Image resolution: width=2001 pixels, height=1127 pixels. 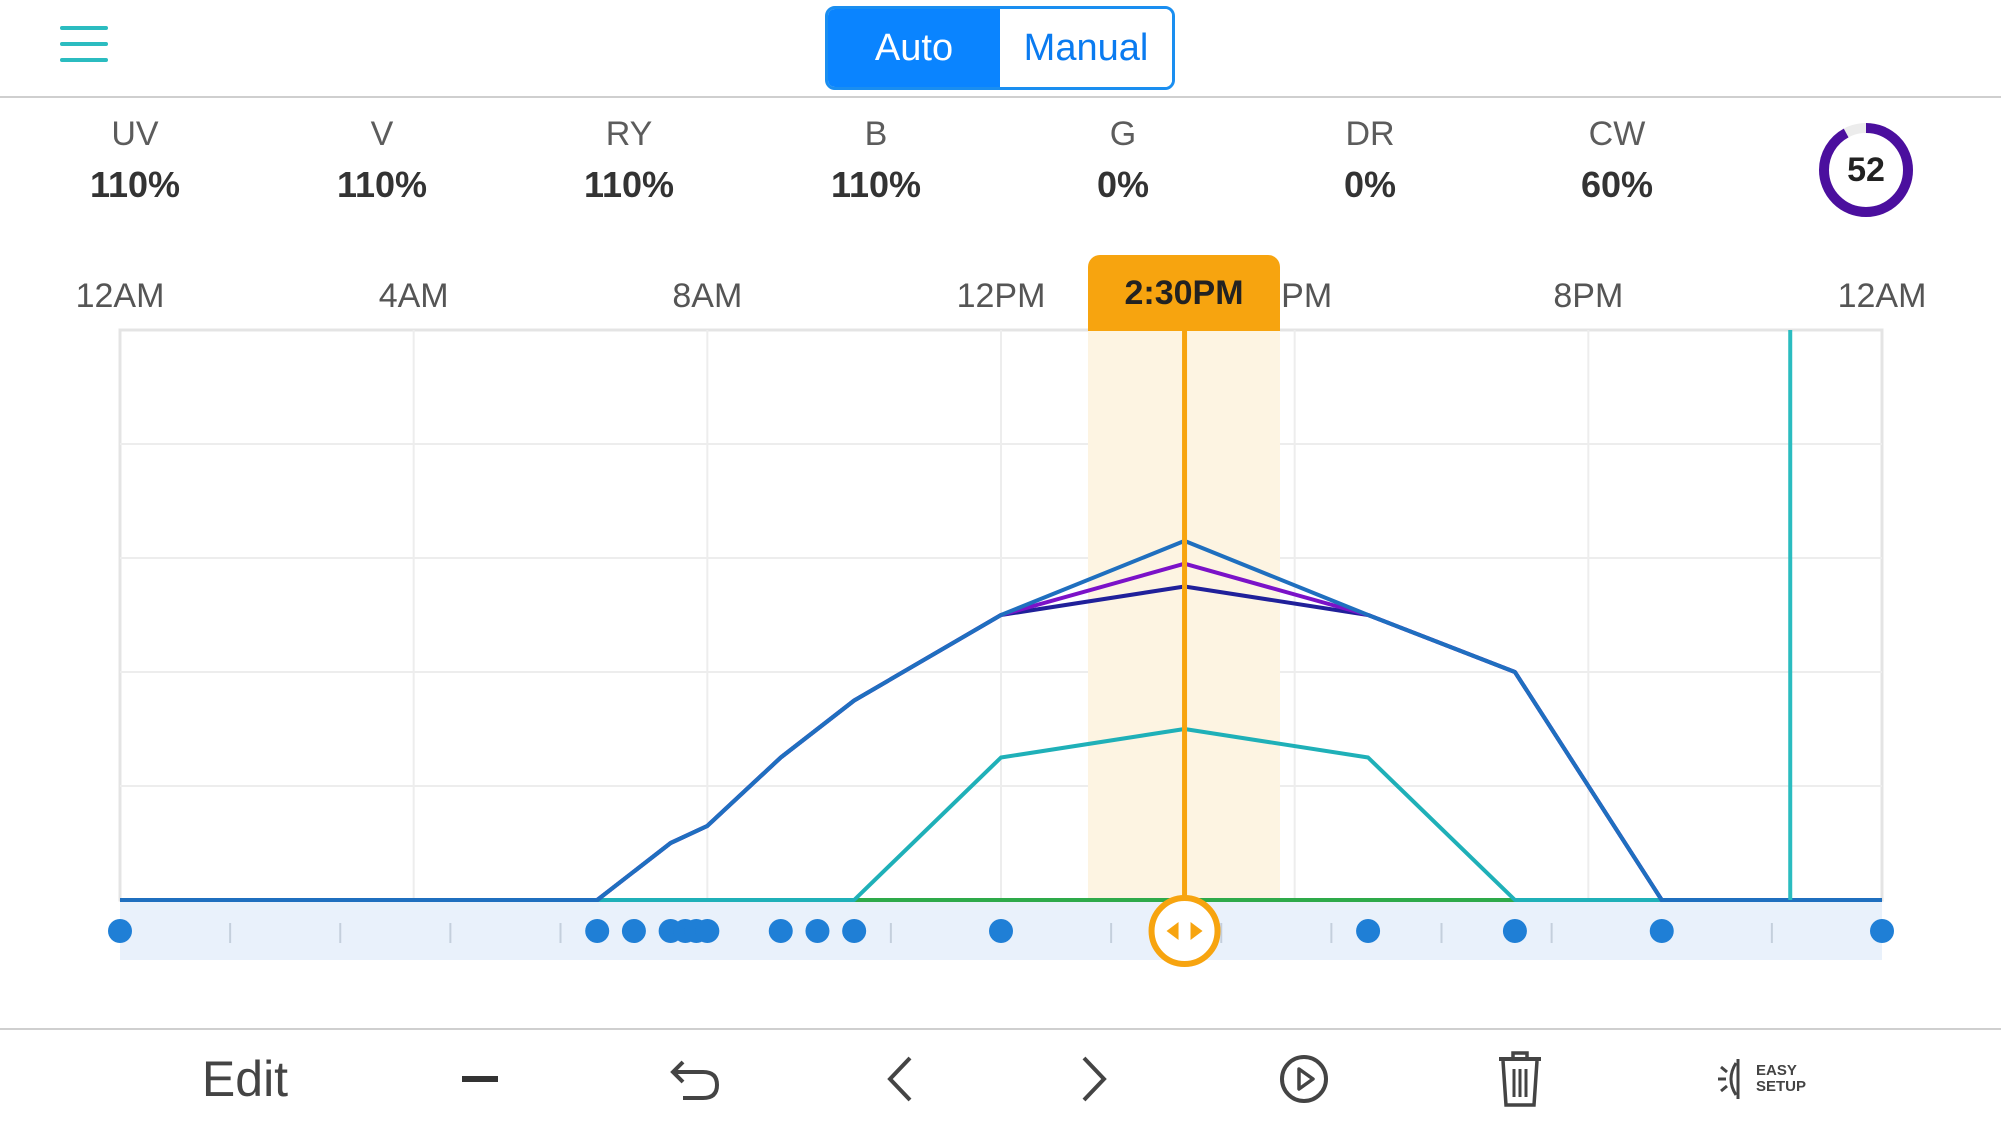 I want to click on channel-name: DR, so click(x=1370, y=134).